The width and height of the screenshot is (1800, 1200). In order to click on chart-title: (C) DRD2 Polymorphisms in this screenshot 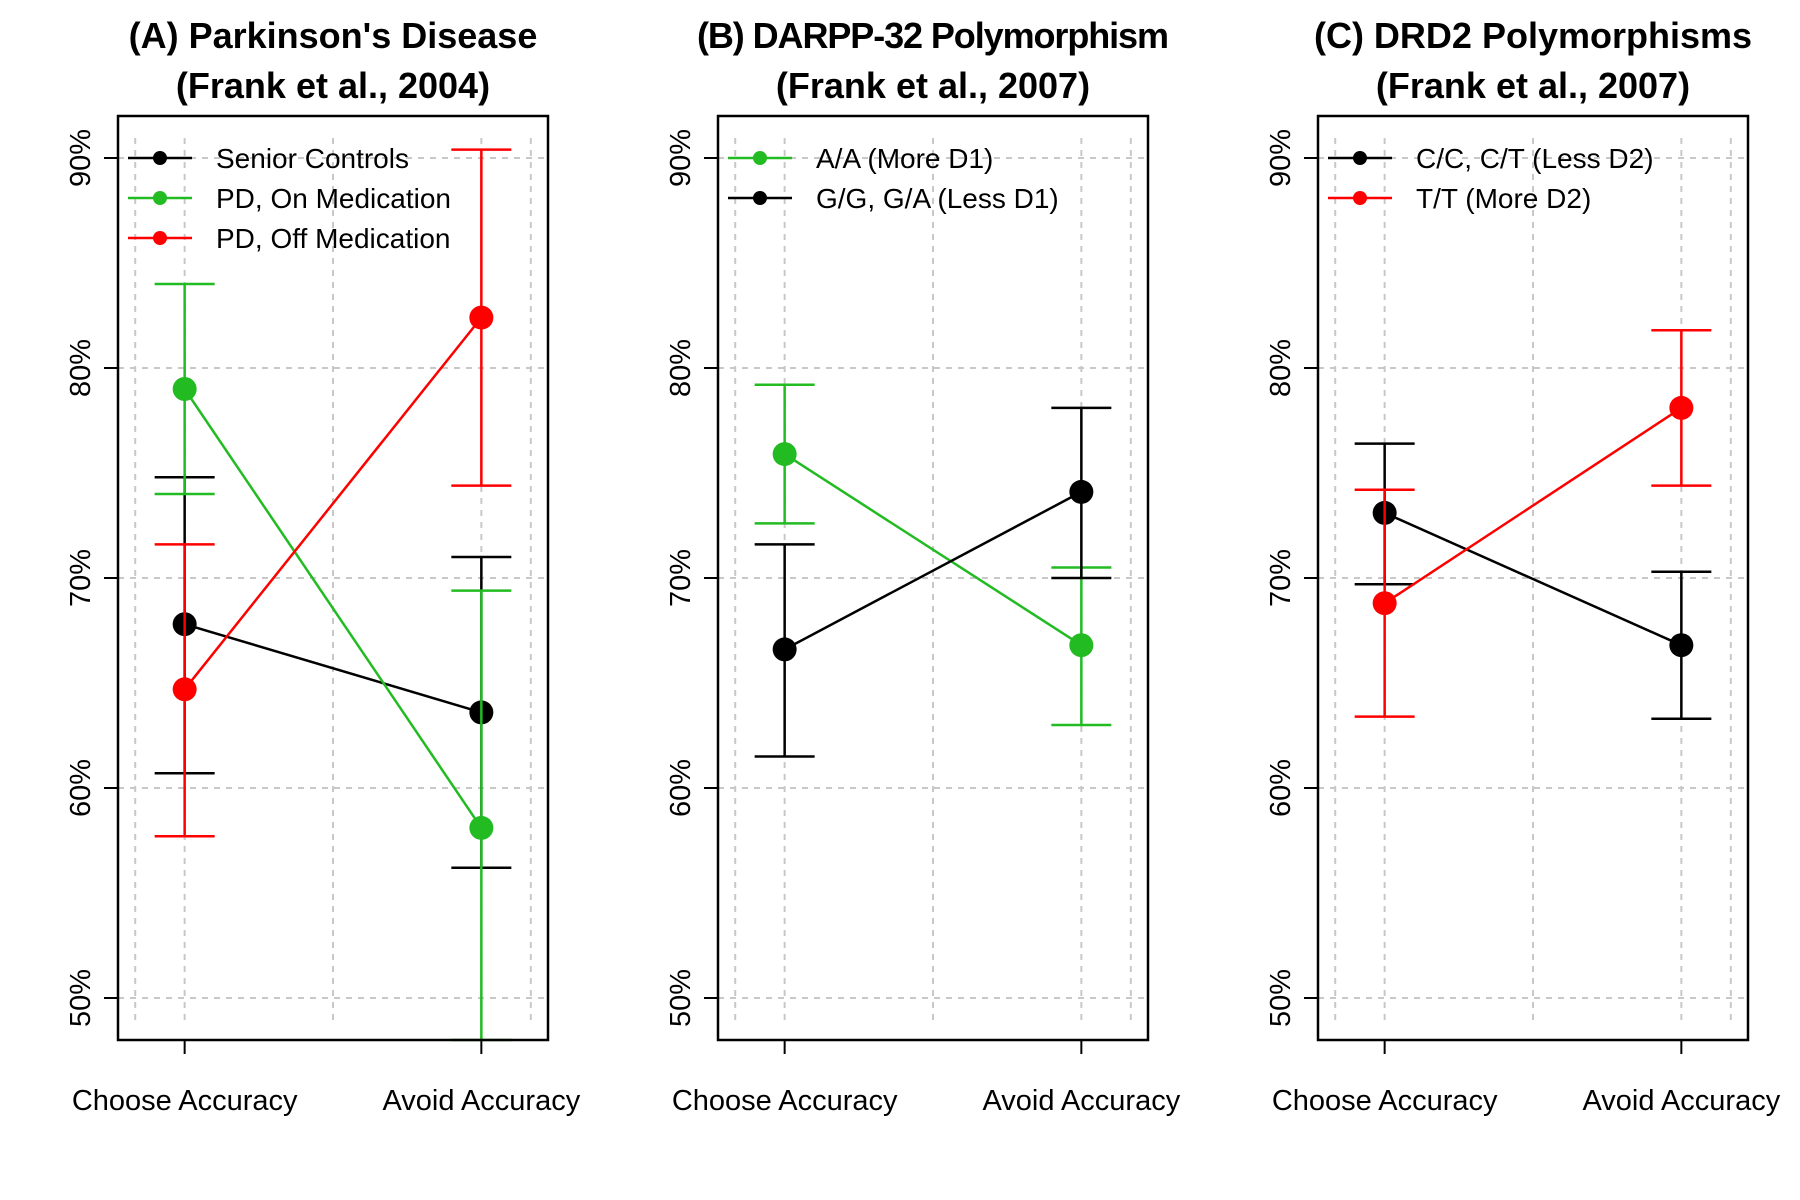, I will do `click(1533, 35)`.